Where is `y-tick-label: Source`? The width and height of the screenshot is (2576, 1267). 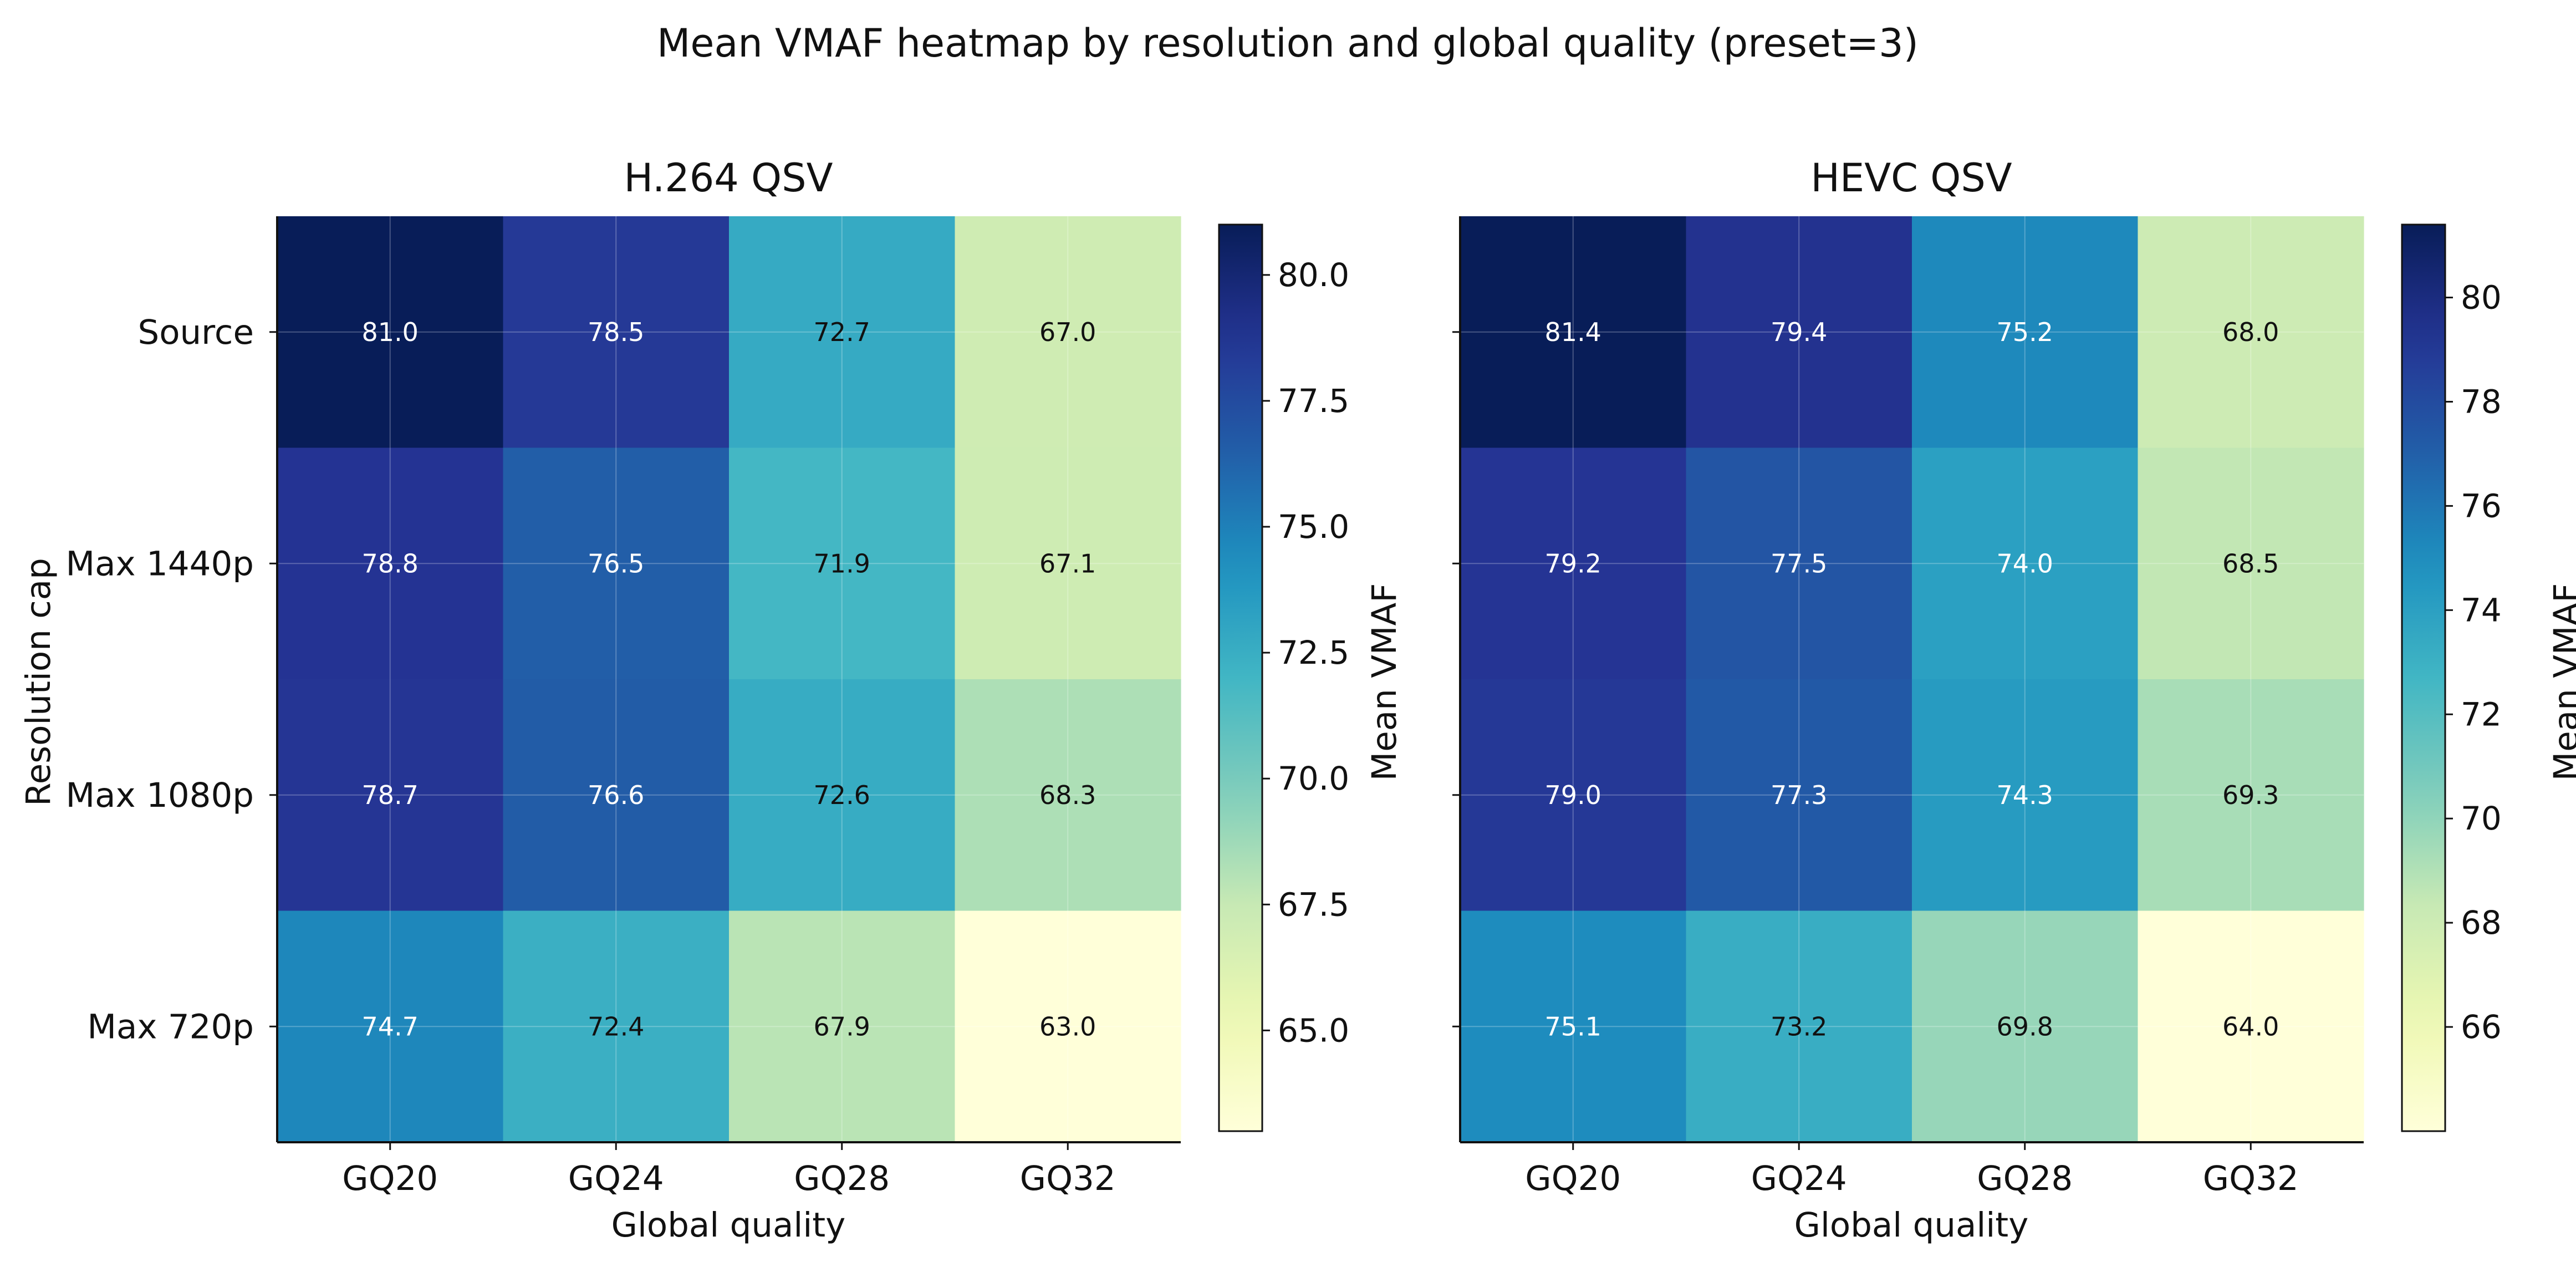 y-tick-label: Source is located at coordinates (195, 332).